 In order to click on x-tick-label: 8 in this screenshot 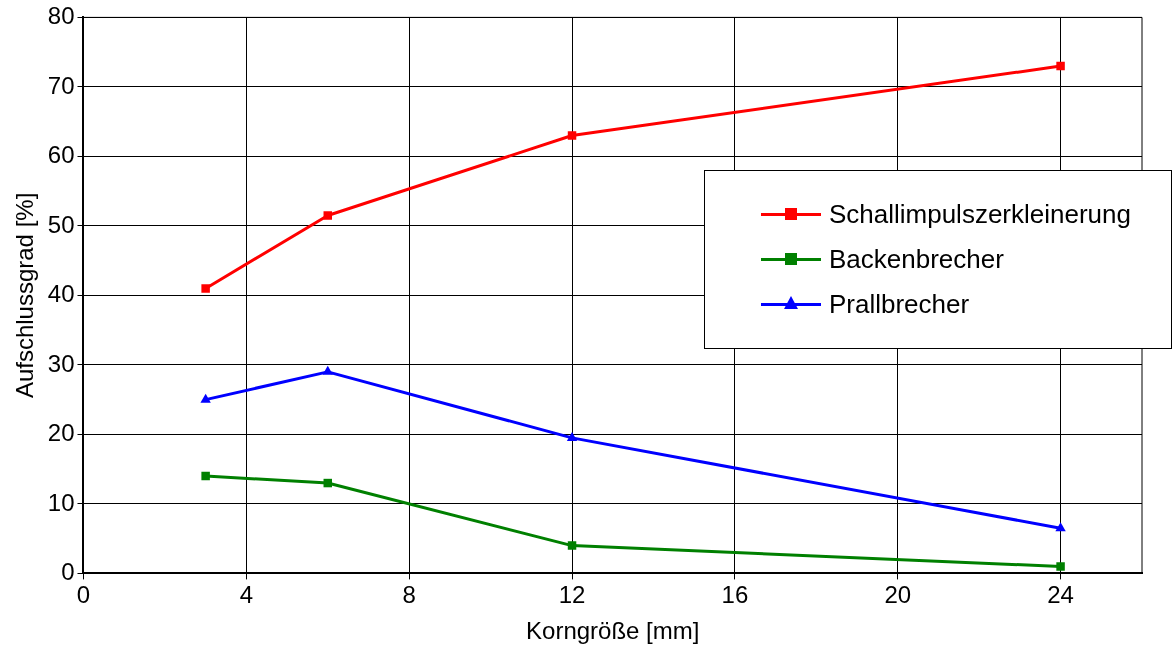, I will do `click(409, 595)`.